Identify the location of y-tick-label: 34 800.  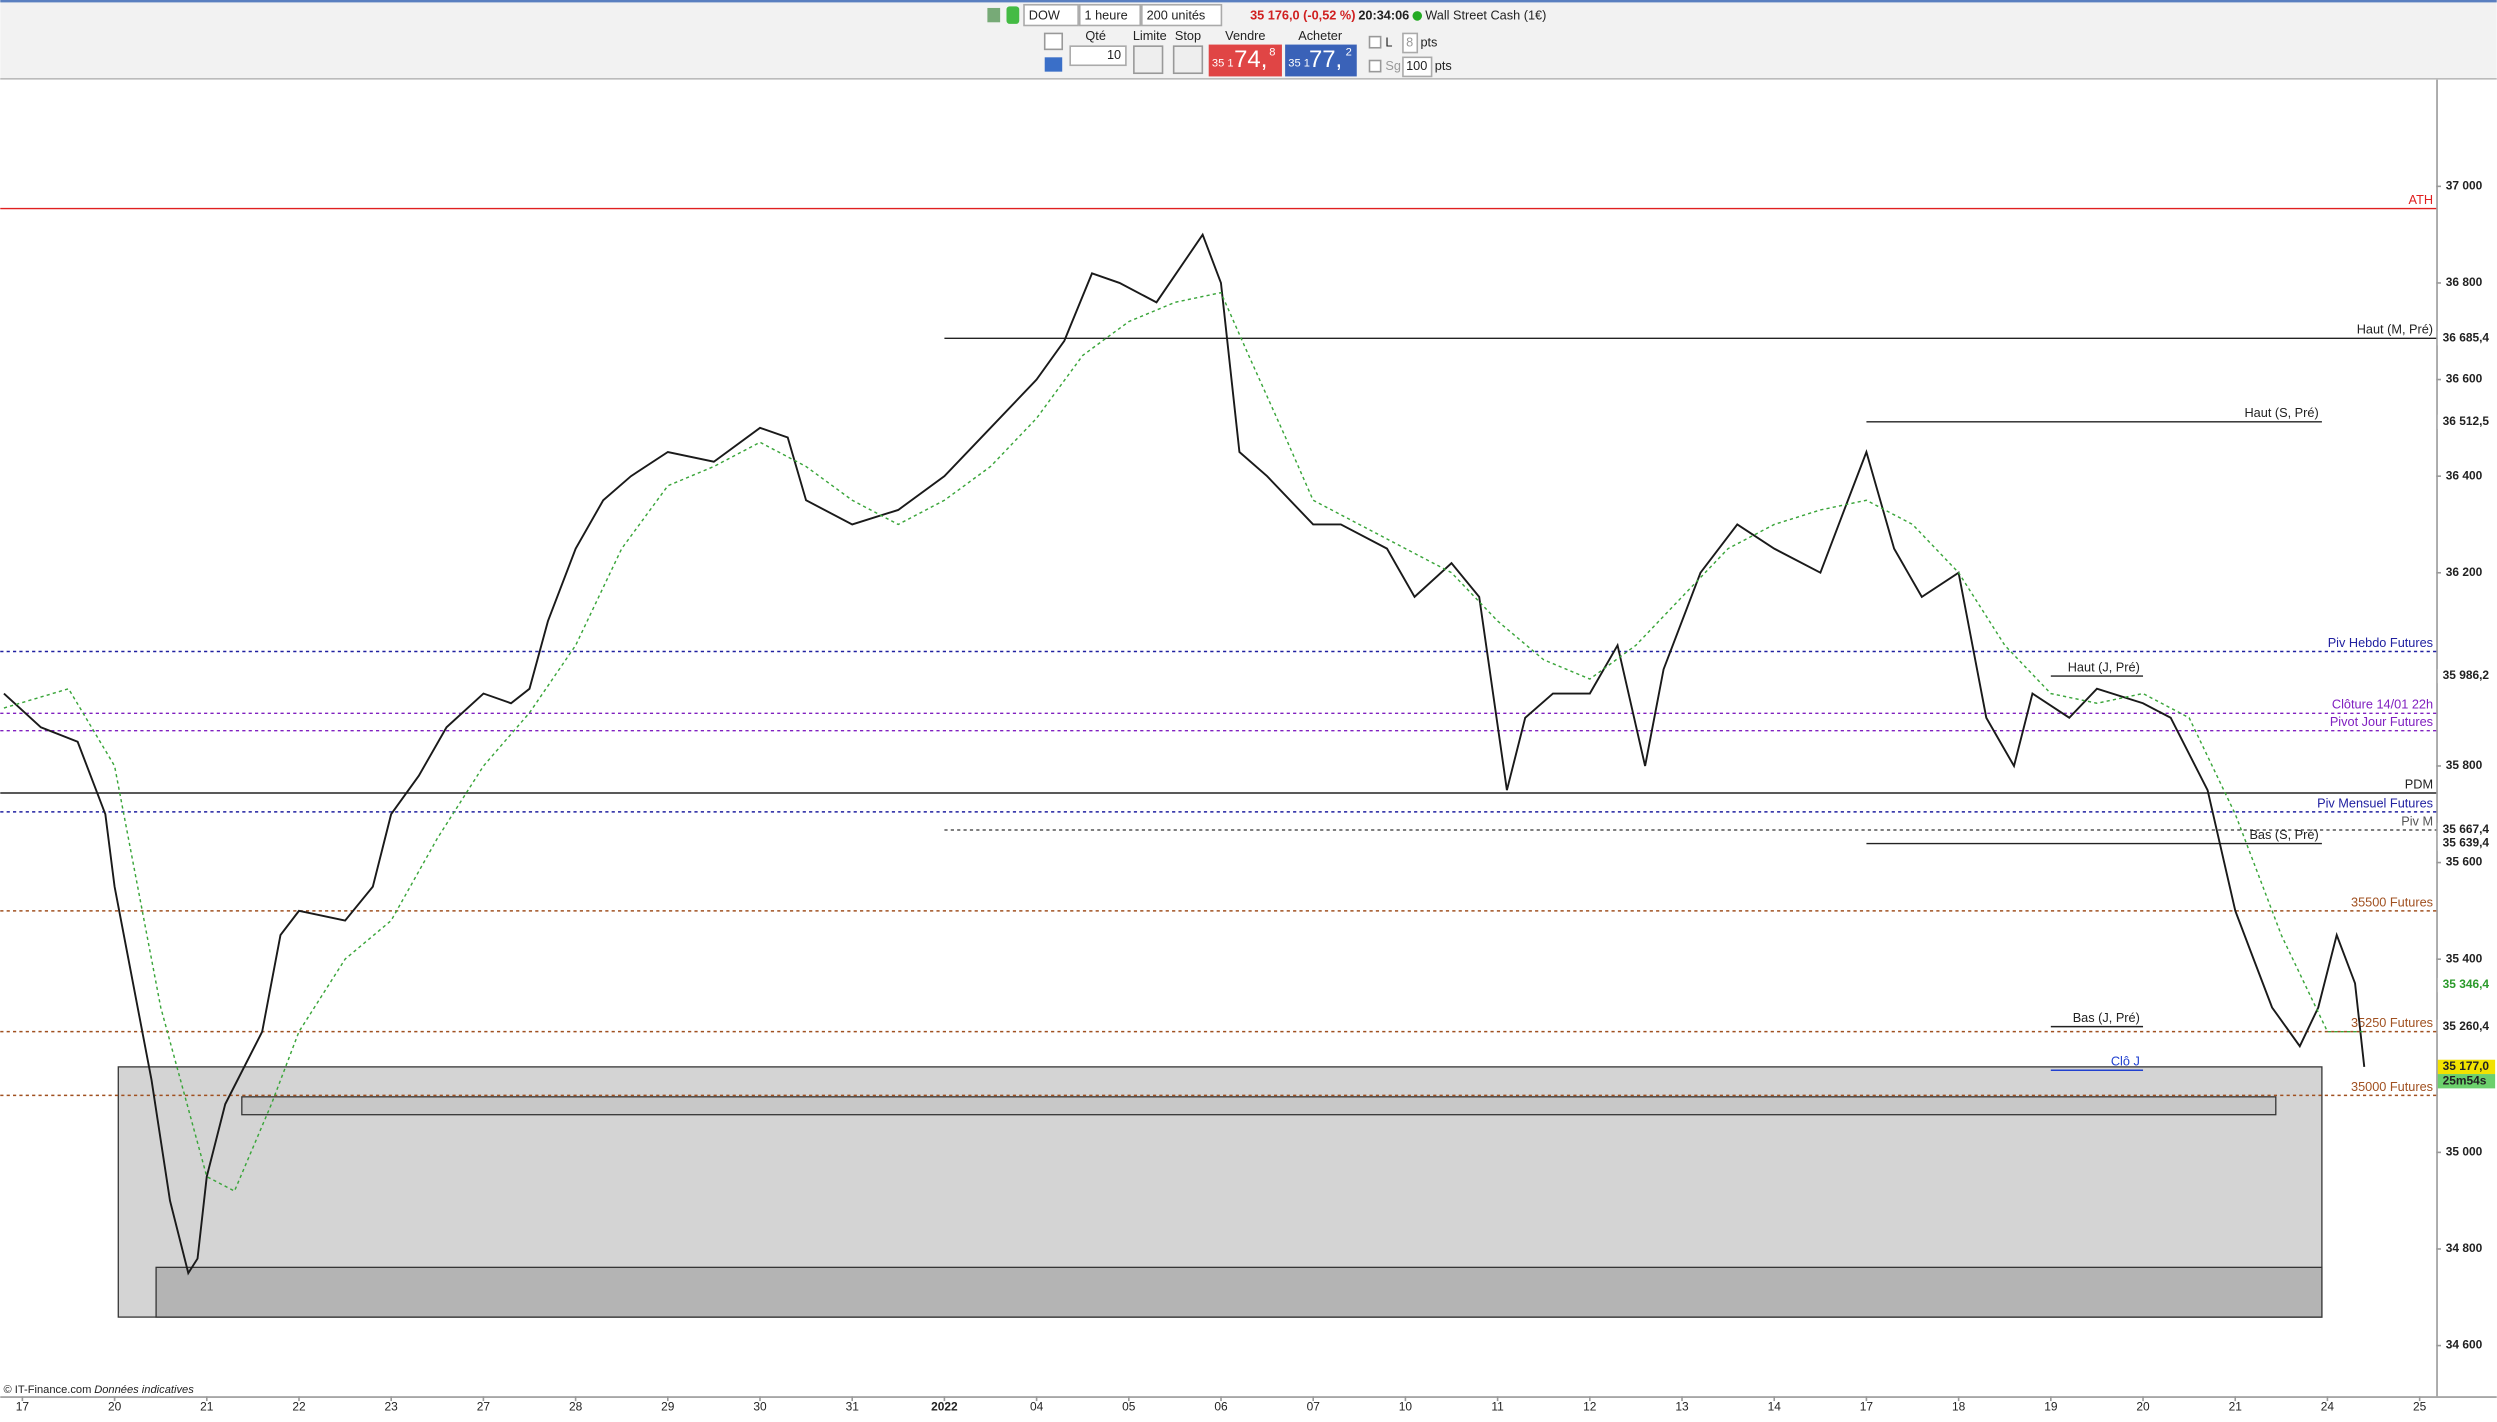
(2464, 1248).